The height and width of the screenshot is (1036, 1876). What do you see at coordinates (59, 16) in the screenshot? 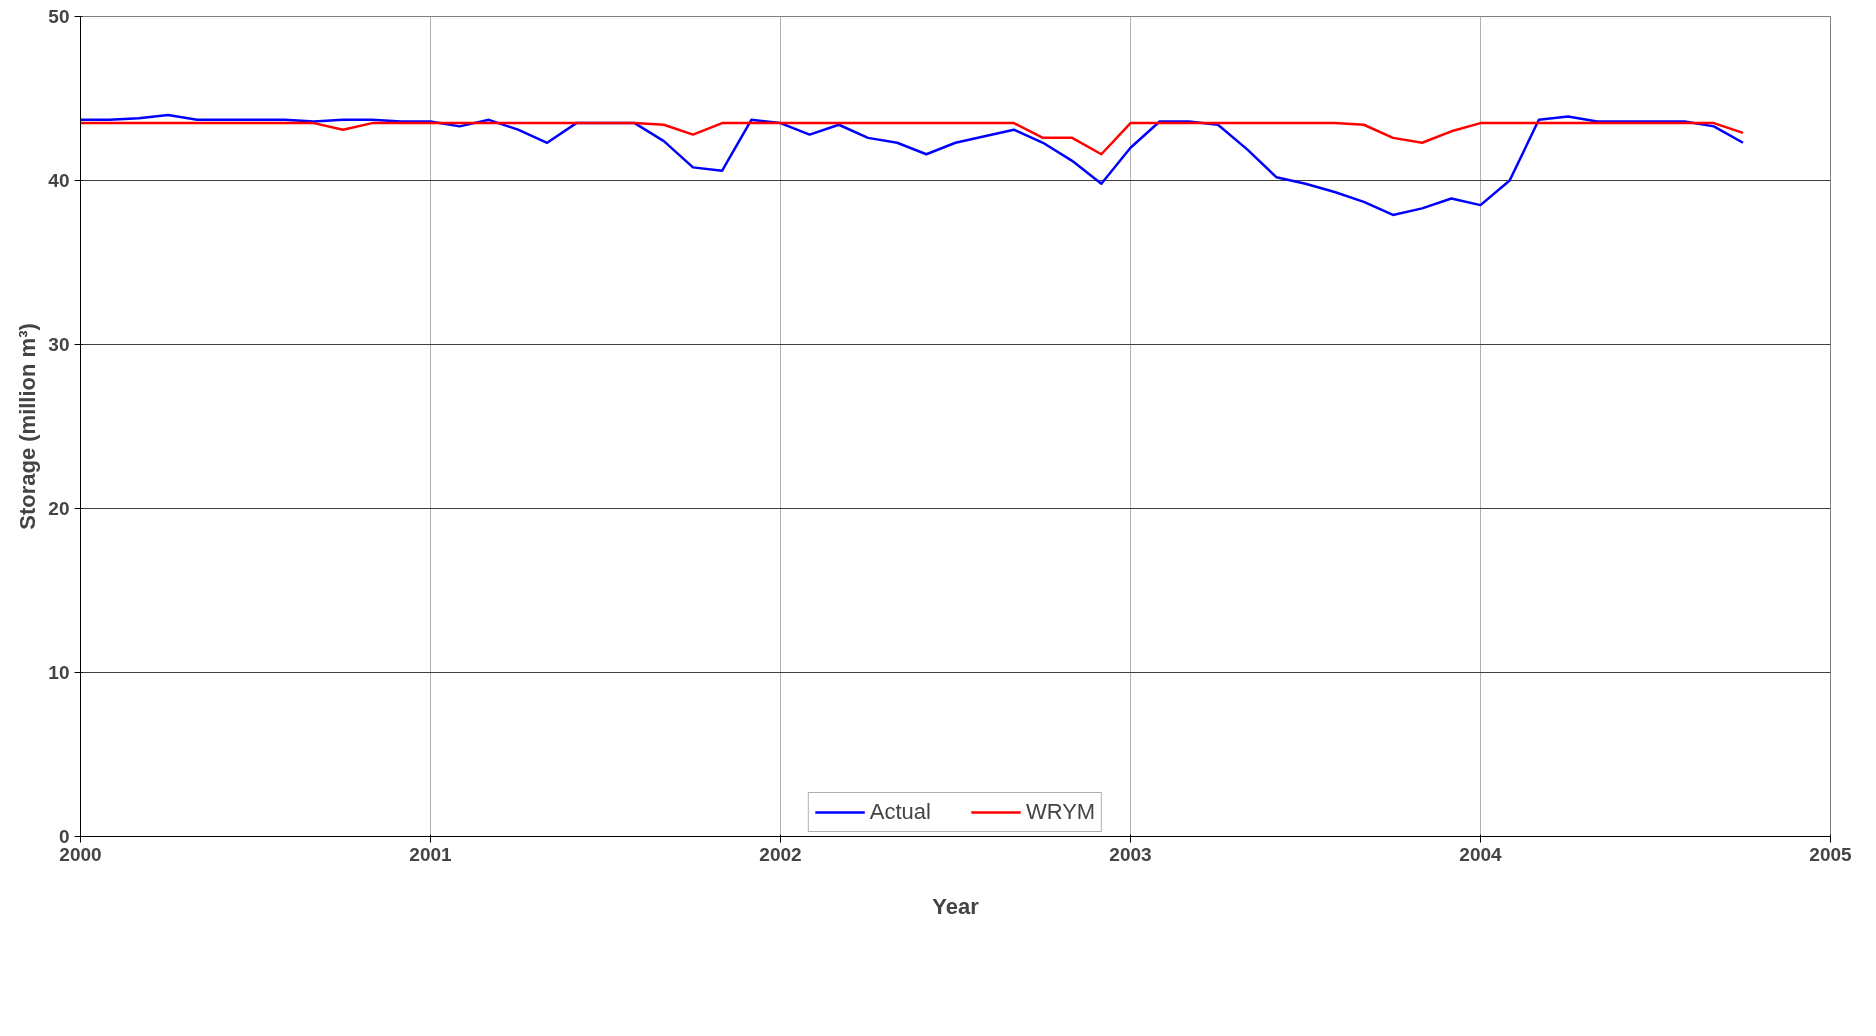
I see `y-tick-label: 50` at bounding box center [59, 16].